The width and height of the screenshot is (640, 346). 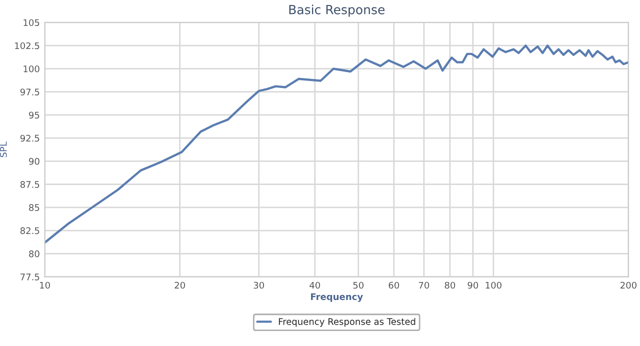 What do you see at coordinates (494, 285) in the screenshot?
I see `x-tick-label: 100` at bounding box center [494, 285].